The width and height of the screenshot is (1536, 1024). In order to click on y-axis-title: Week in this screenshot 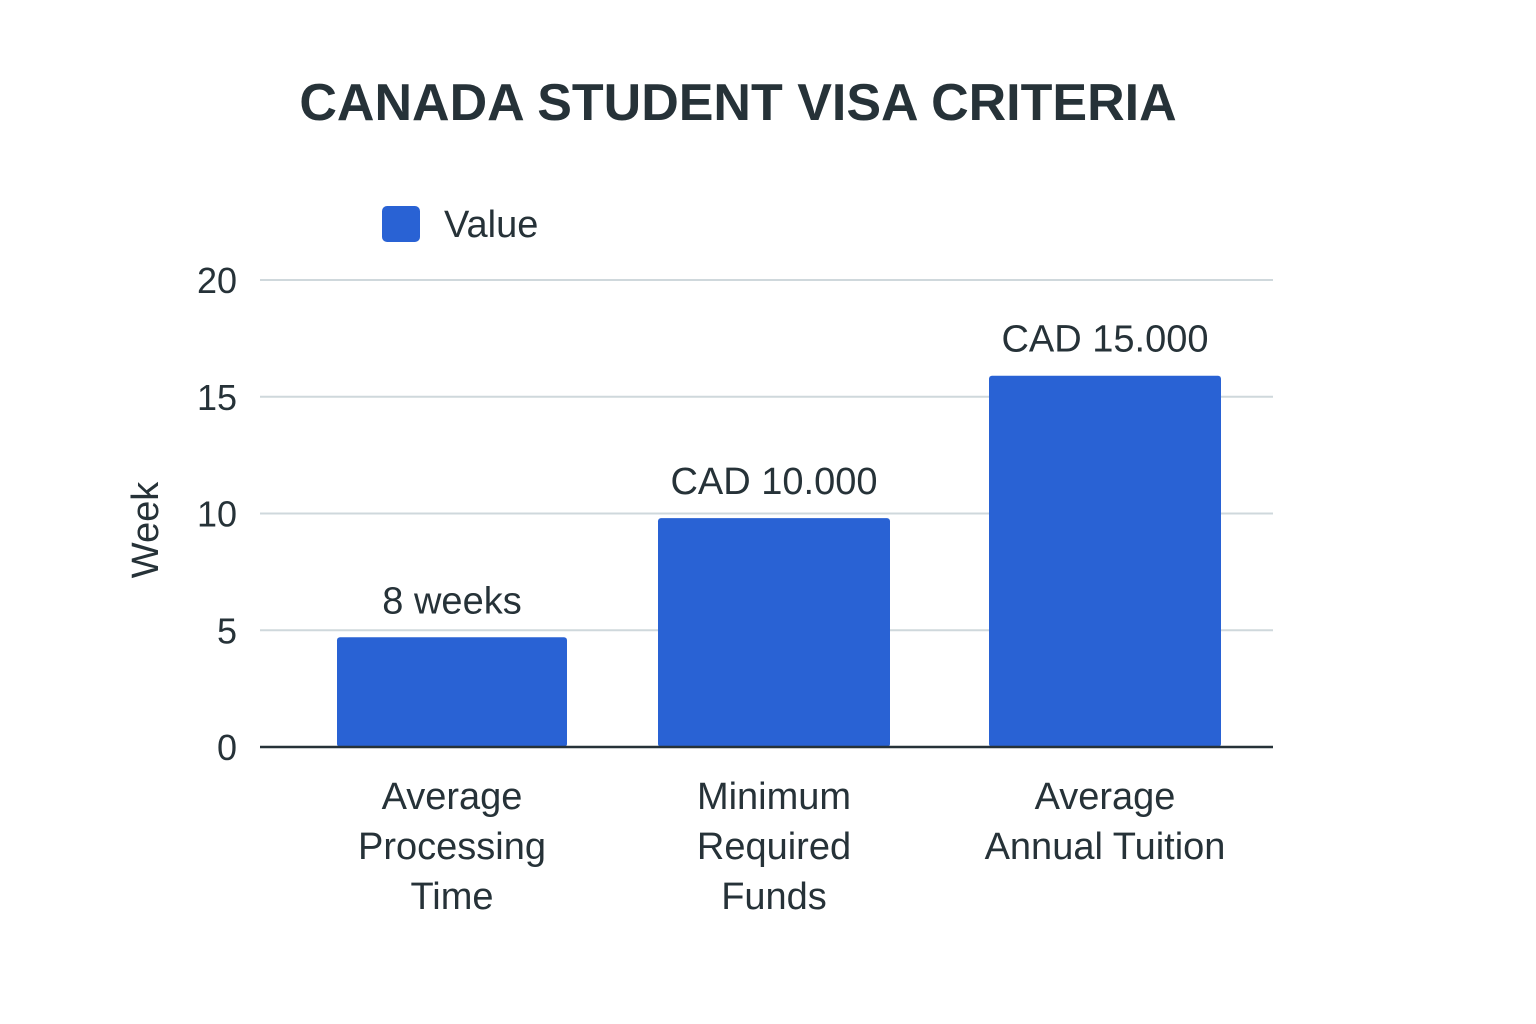, I will do `click(146, 529)`.